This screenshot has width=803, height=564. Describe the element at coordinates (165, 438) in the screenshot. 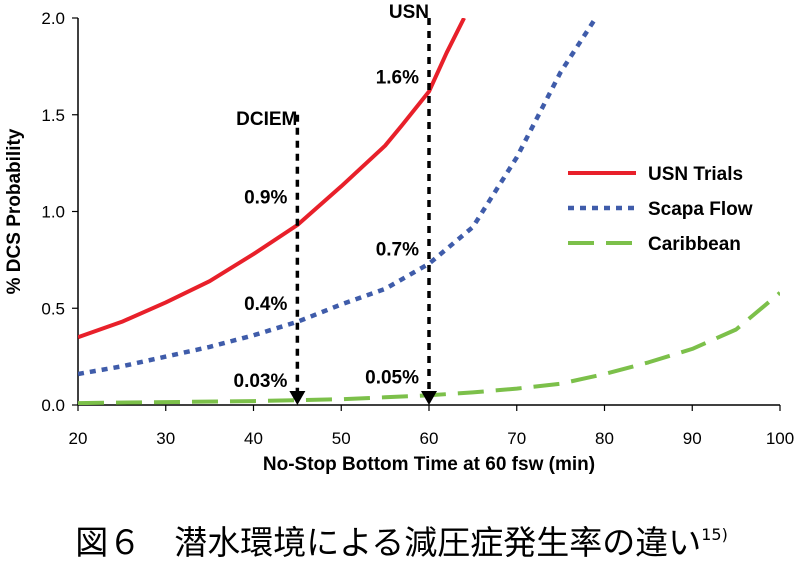

I see `x-tick-label: 30` at that location.